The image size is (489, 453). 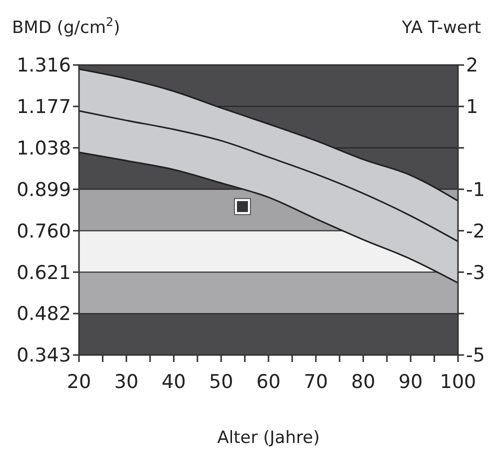 What do you see at coordinates (475, 189) in the screenshot?
I see `y2-tick-label: -1` at bounding box center [475, 189].